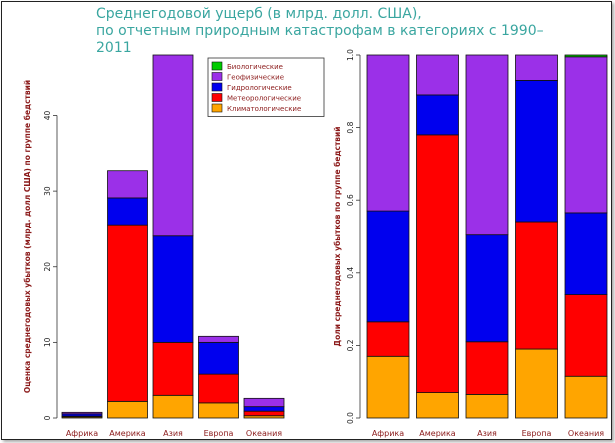  What do you see at coordinates (47, 191) in the screenshot?
I see `y-tick-label-1: 30` at bounding box center [47, 191].